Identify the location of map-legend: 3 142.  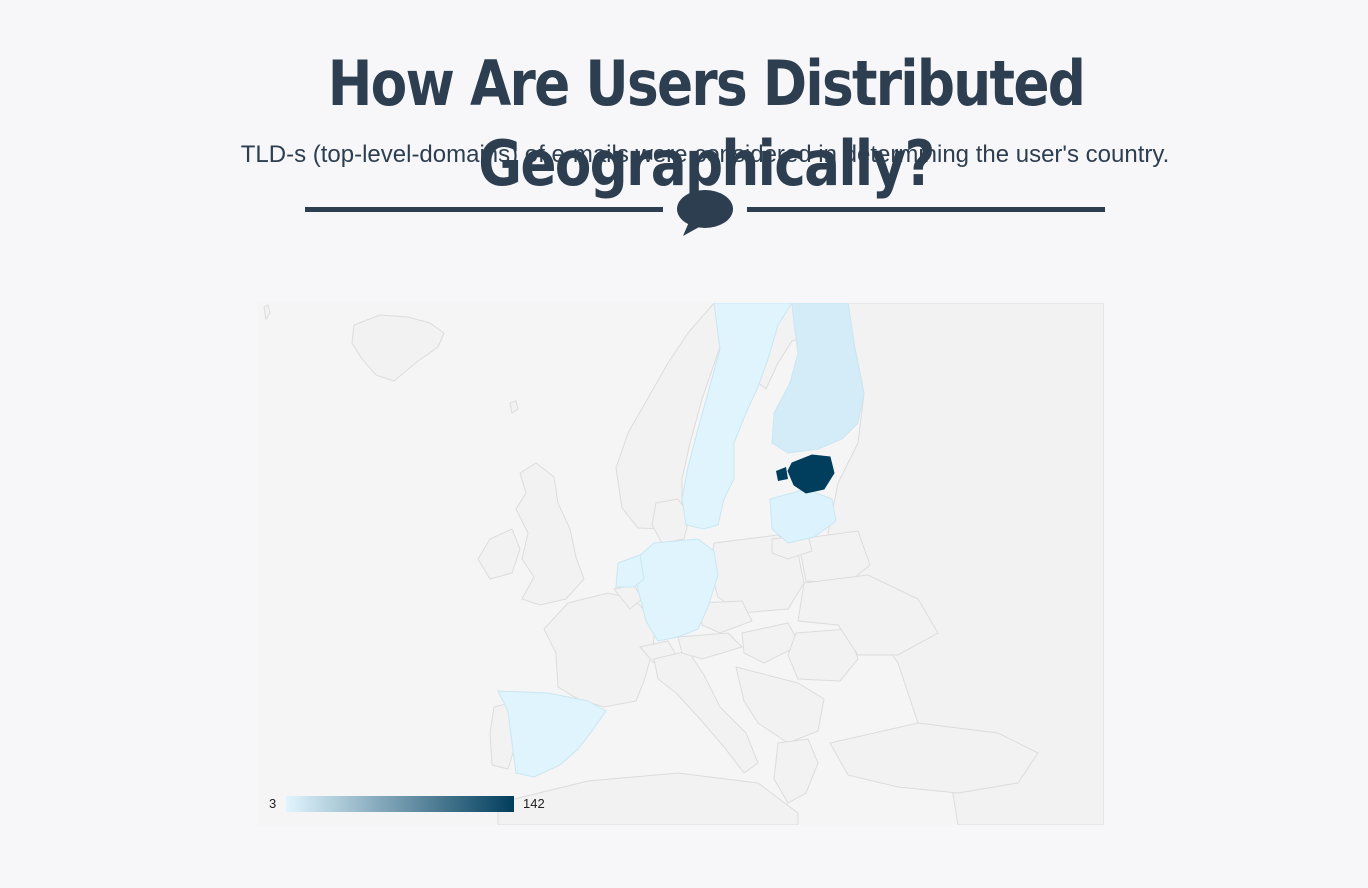
(418, 804).